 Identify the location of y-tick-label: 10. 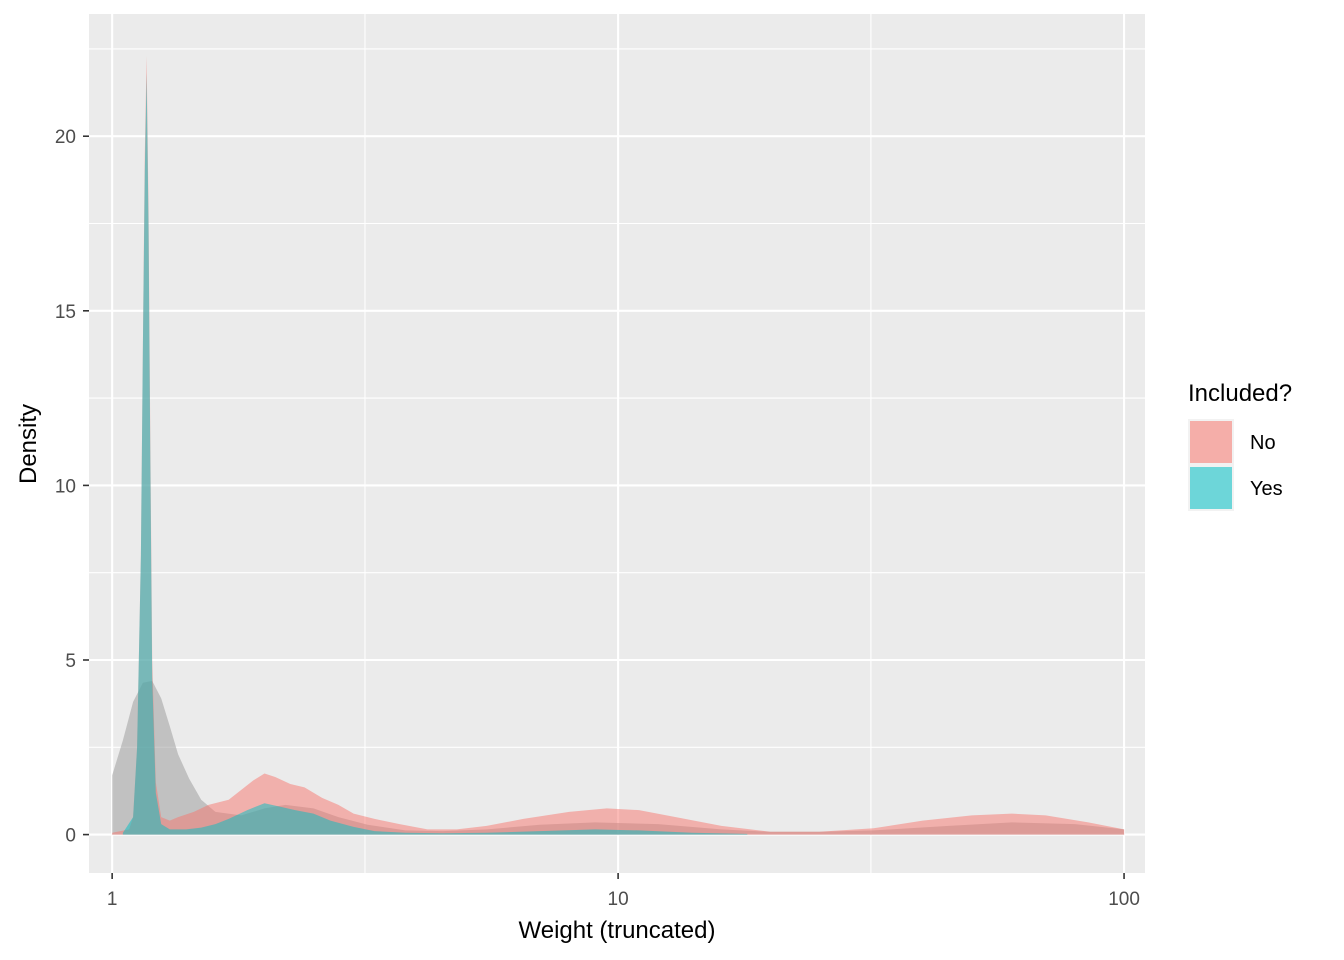
(65, 486).